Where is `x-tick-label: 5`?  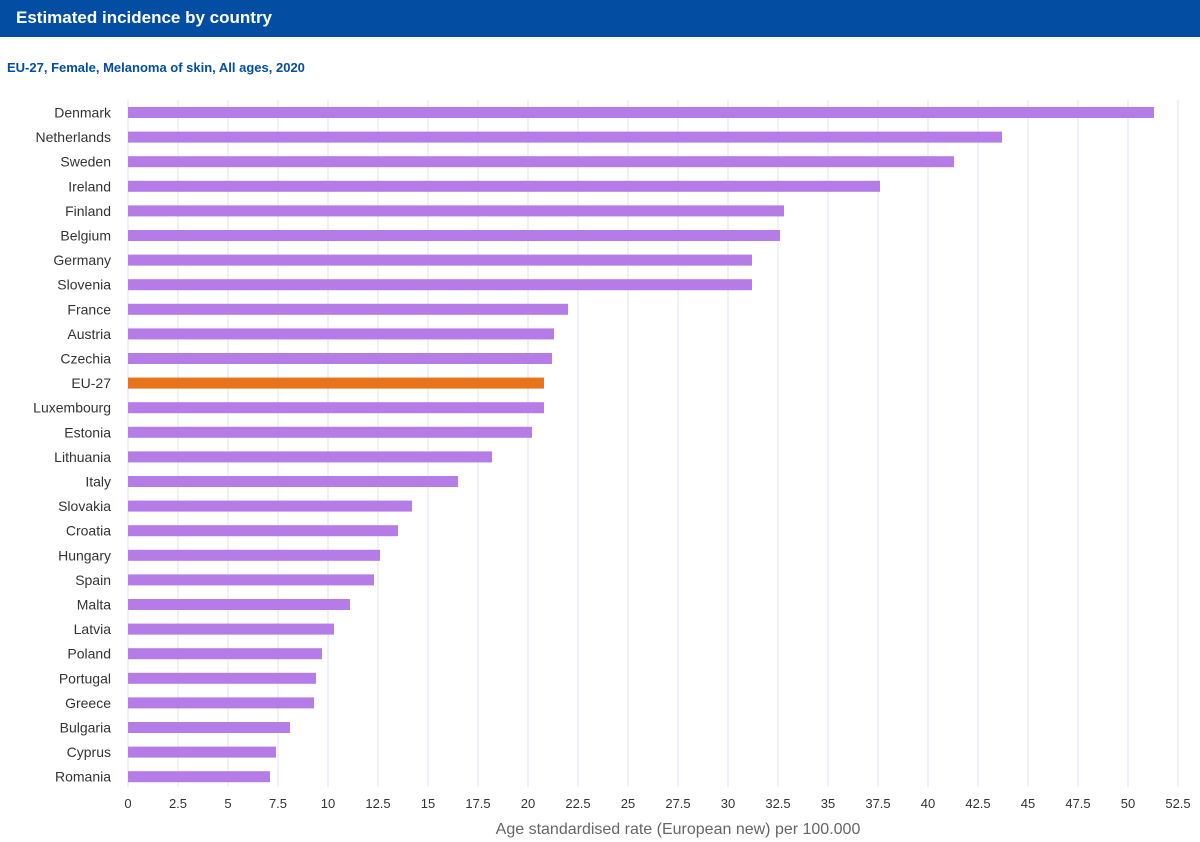 x-tick-label: 5 is located at coordinates (227, 803).